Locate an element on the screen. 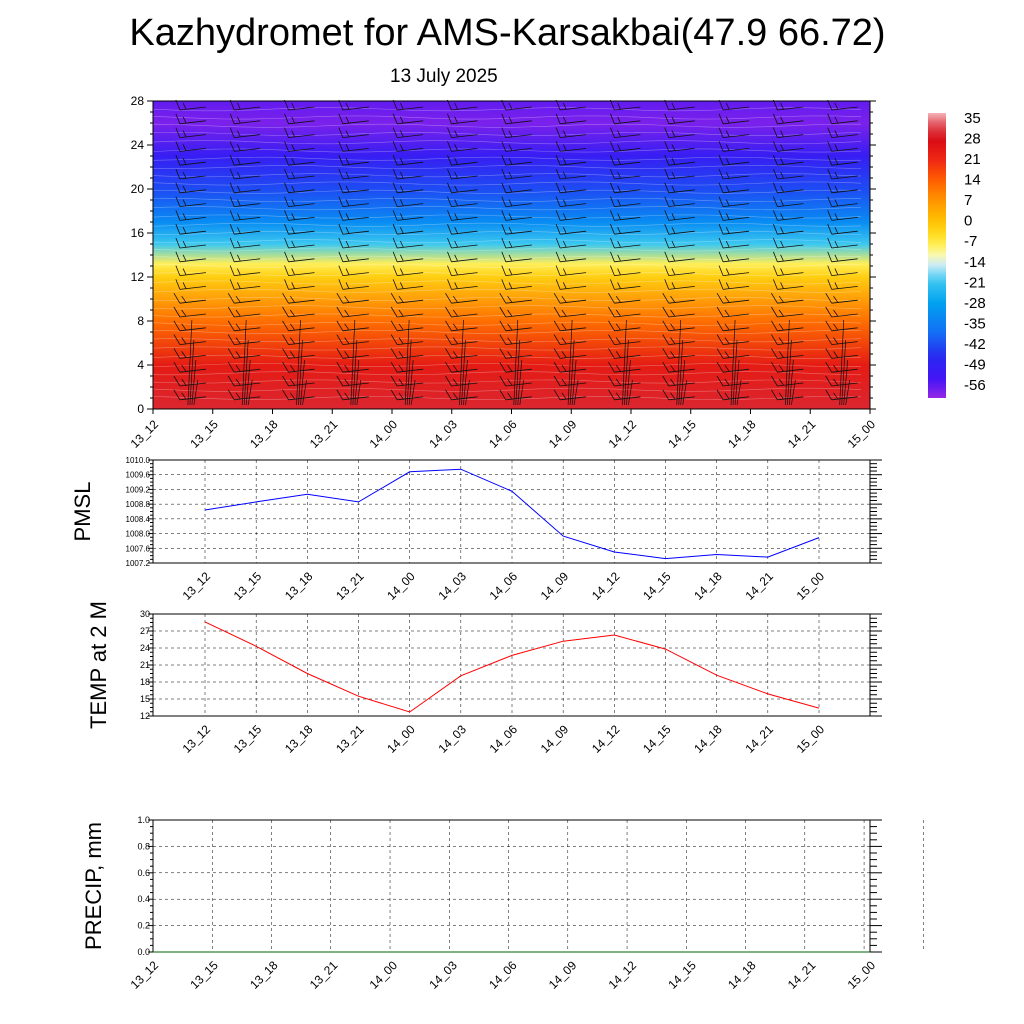  x-tick-label: 14_06 is located at coordinates (504, 739).